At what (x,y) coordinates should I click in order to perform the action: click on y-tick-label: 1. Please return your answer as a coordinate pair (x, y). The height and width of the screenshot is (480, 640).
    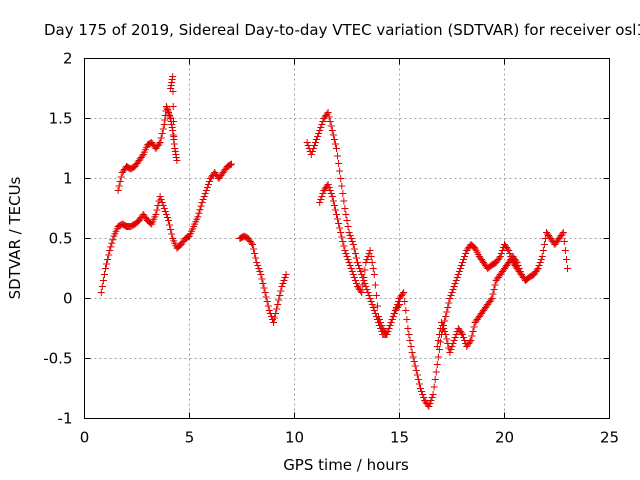
    Looking at the image, I should click on (68, 179).